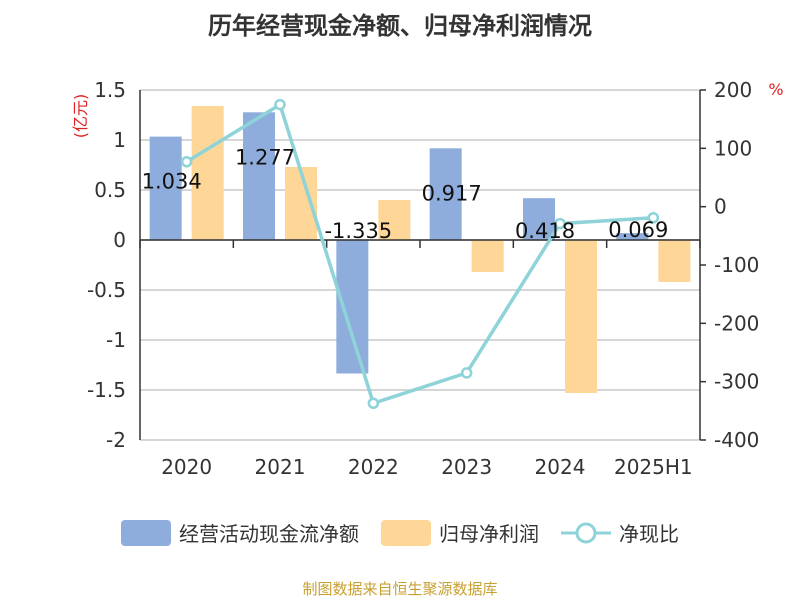  What do you see at coordinates (653, 467) in the screenshot?
I see `x-tick-label: 2025H1` at bounding box center [653, 467].